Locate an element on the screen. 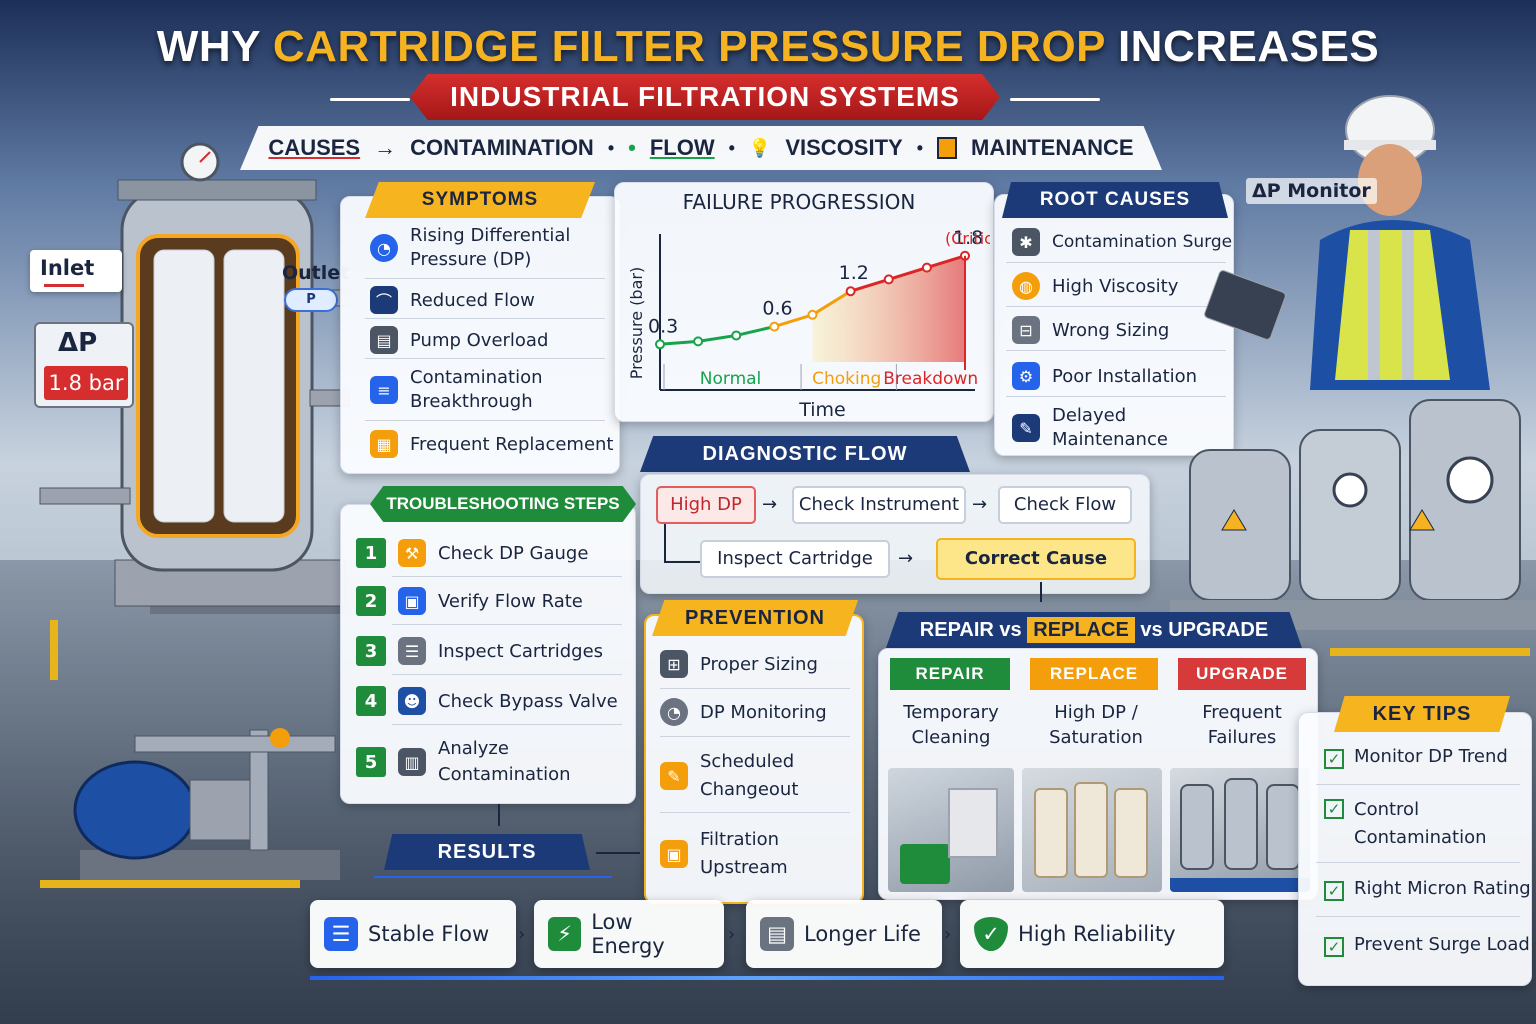  outlet-label: Outlet is located at coordinates (316, 273).